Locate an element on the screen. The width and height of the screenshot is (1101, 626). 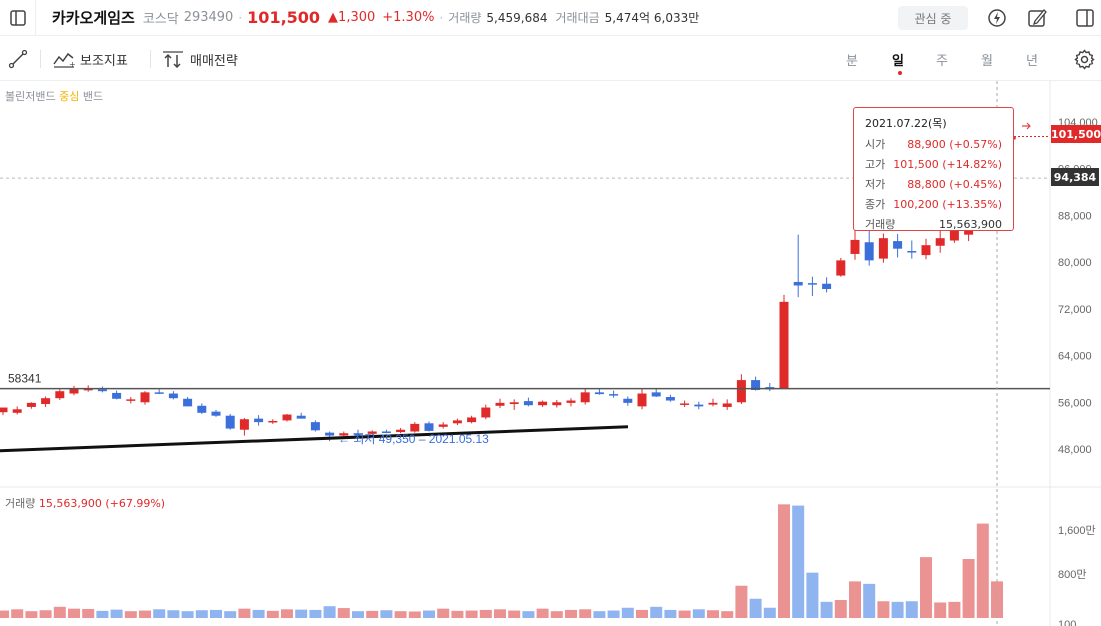
volume-label: 거래량 is located at coordinates (465, 18).